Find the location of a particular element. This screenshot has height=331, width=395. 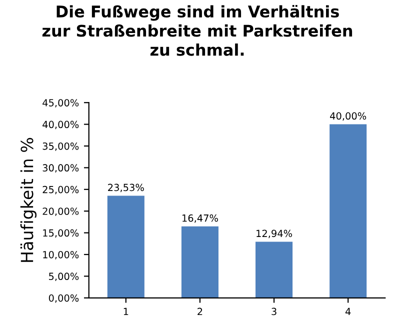

x-tick-label: 1 is located at coordinates (126, 312).